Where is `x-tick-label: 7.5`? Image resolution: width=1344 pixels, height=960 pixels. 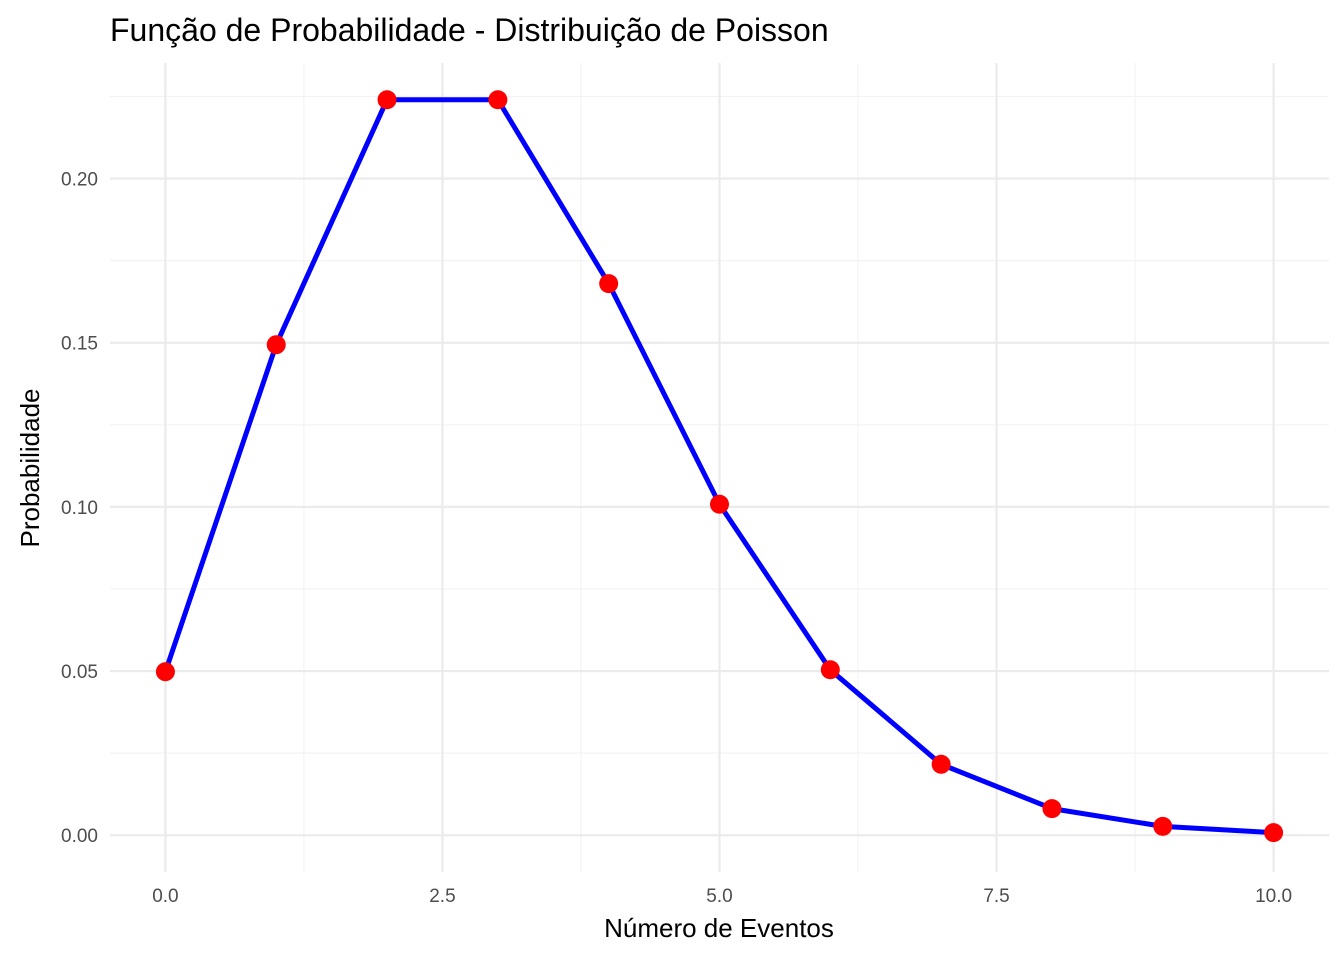 x-tick-label: 7.5 is located at coordinates (996, 896).